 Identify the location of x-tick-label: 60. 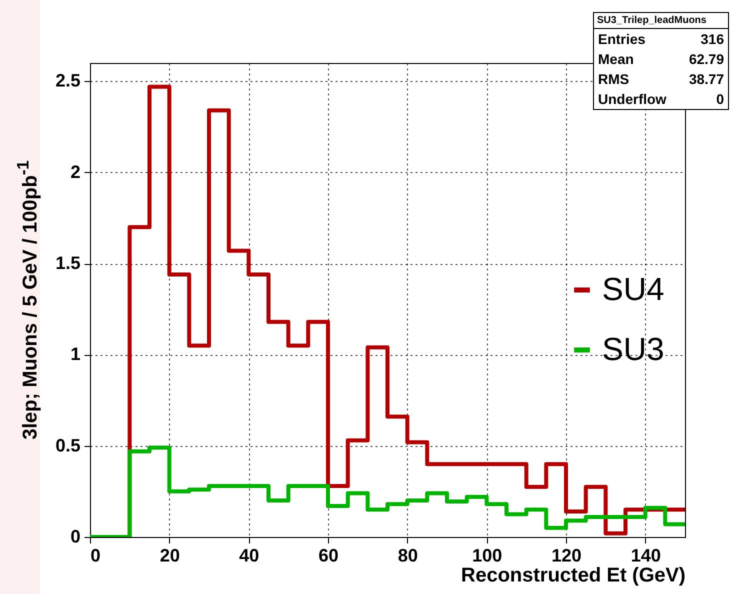
(328, 556).